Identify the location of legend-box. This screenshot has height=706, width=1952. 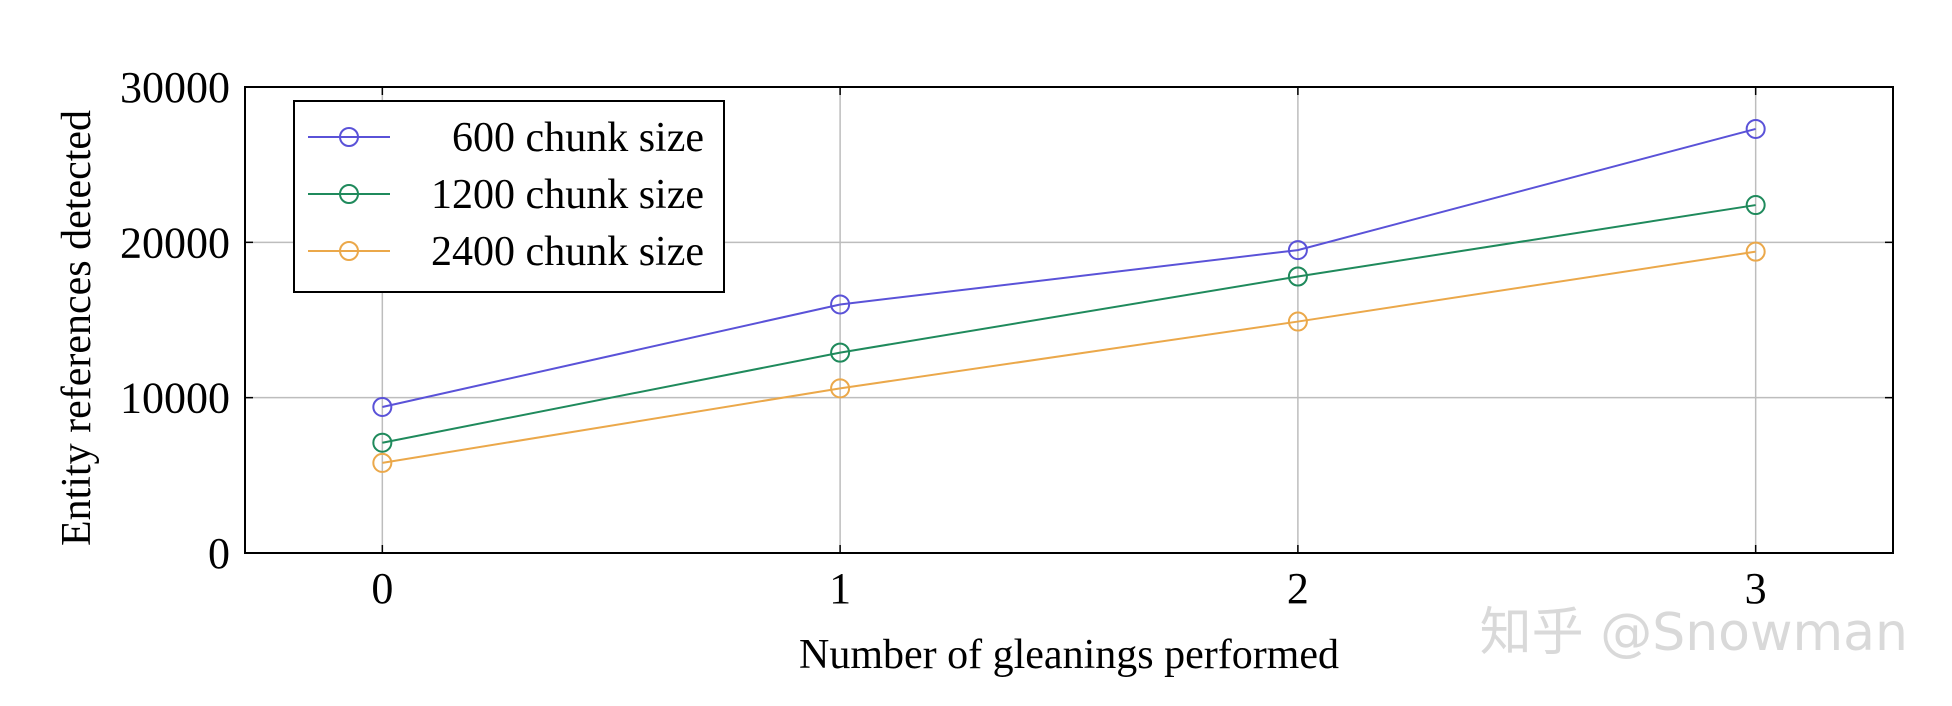
(509, 196).